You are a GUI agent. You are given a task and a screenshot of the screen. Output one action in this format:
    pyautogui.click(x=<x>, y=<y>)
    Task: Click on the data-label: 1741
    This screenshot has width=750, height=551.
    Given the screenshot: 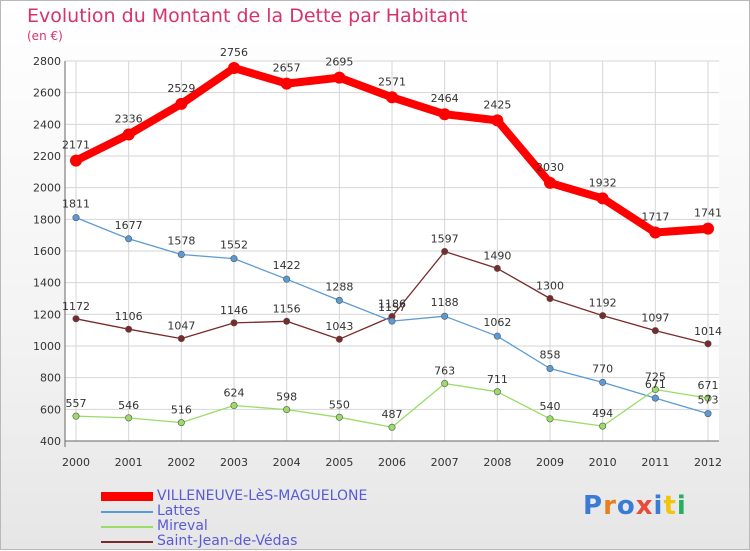 What is the action you would take?
    pyautogui.click(x=708, y=213)
    